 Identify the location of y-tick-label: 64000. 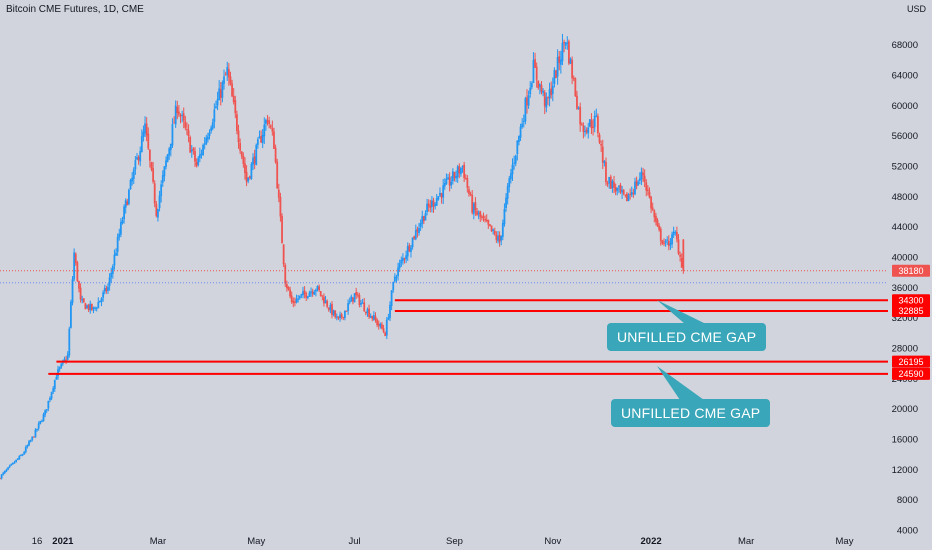
(905, 76).